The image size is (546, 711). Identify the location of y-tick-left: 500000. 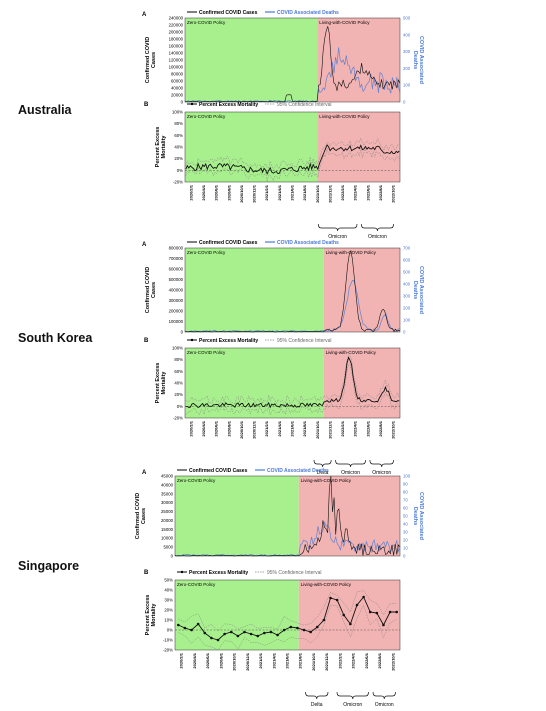
(176, 279).